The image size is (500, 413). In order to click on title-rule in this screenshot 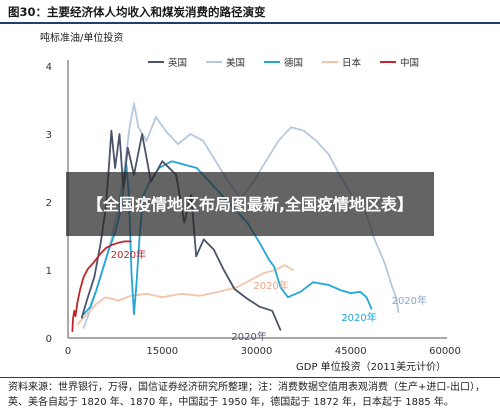, I will do `click(250, 23)`.